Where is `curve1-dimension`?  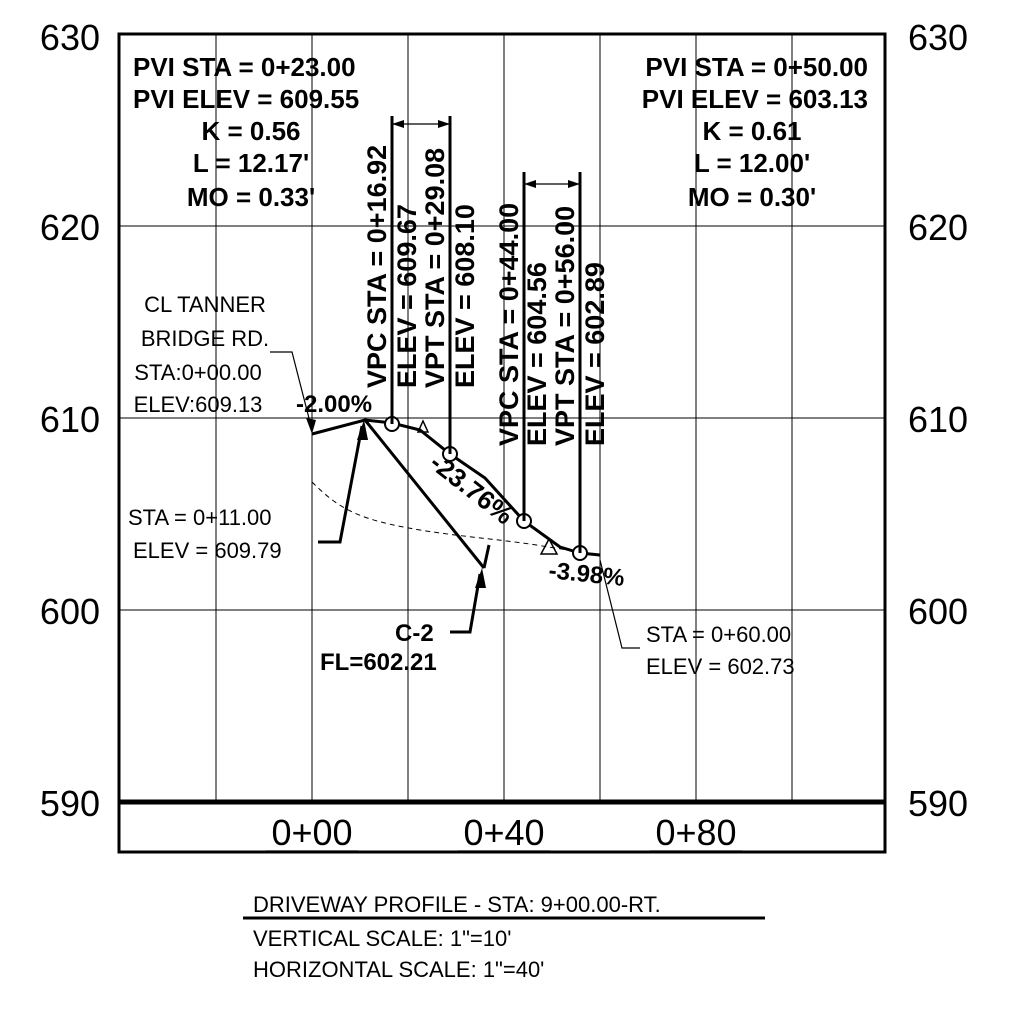
curve1-dimension is located at coordinates (421, 285).